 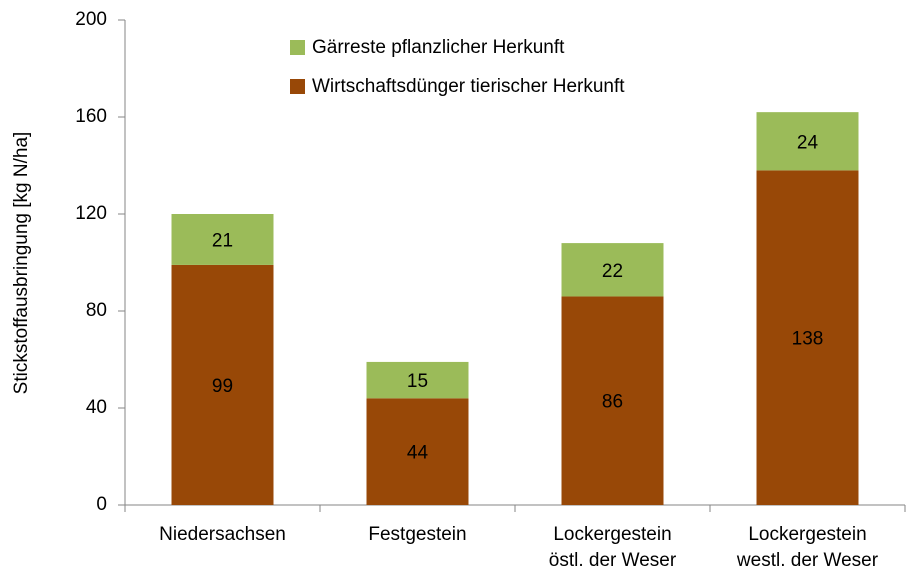 What do you see at coordinates (438, 47) in the screenshot?
I see `legend-label: Gärreste pflanzlicher Herkunft` at bounding box center [438, 47].